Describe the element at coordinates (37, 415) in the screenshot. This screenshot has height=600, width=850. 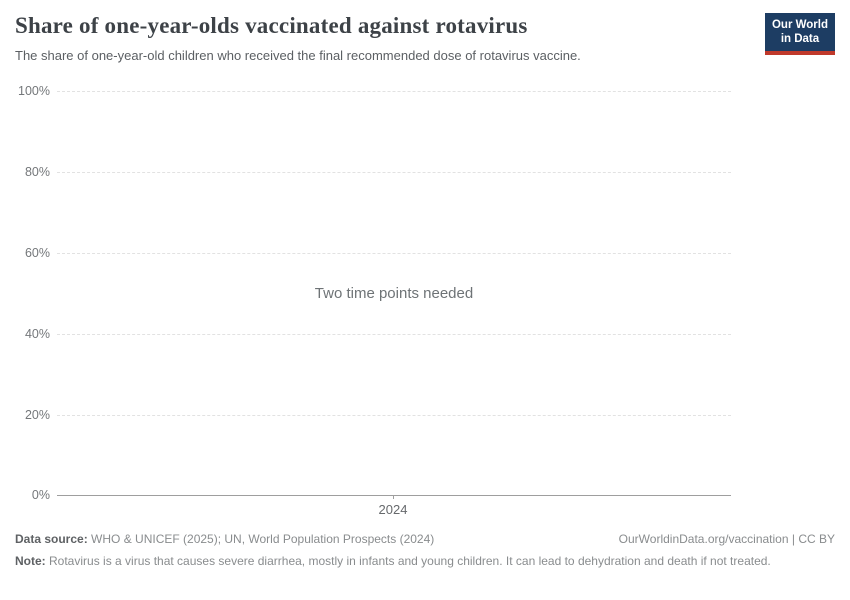
I see `y-axis-tick-label: 20%` at that location.